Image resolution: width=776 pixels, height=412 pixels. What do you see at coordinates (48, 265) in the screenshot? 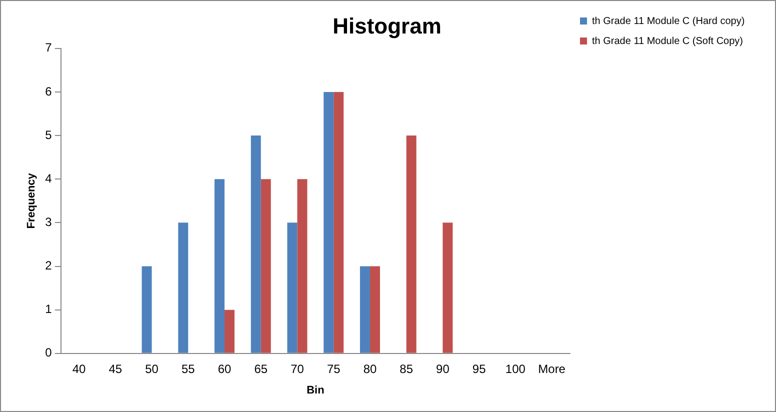
I see `y-tick-label: 2` at bounding box center [48, 265].